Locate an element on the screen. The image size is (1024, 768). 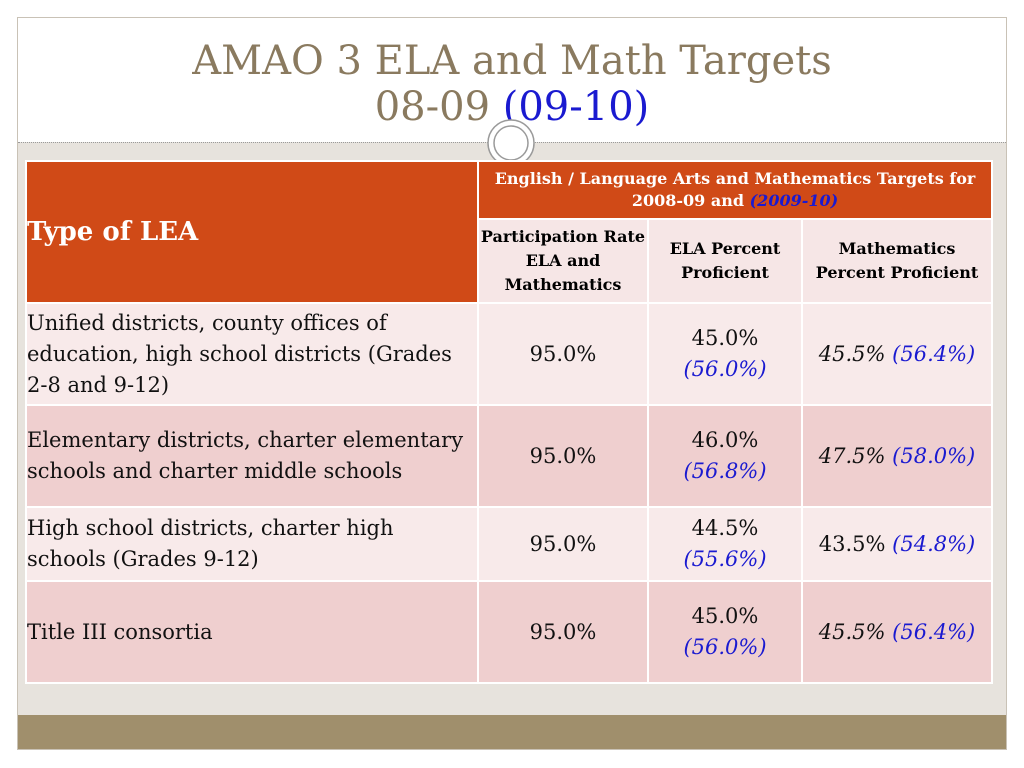
double-ring-ornament-icon is located at coordinates (511, 143).